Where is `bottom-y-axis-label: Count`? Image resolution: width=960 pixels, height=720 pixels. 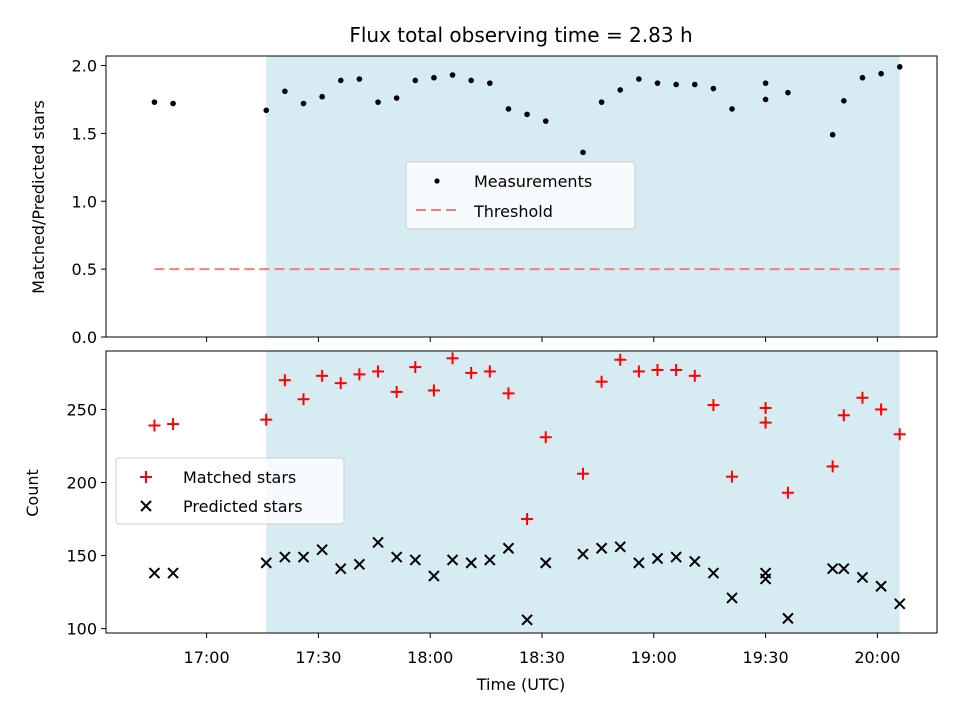
bottom-y-axis-label: Count is located at coordinates (32, 493).